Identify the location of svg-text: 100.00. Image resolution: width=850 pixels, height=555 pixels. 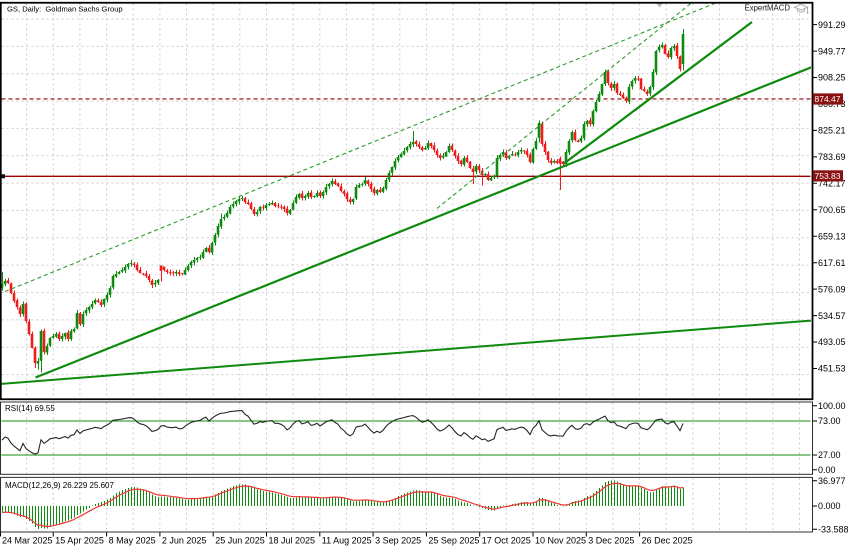
(832, 406).